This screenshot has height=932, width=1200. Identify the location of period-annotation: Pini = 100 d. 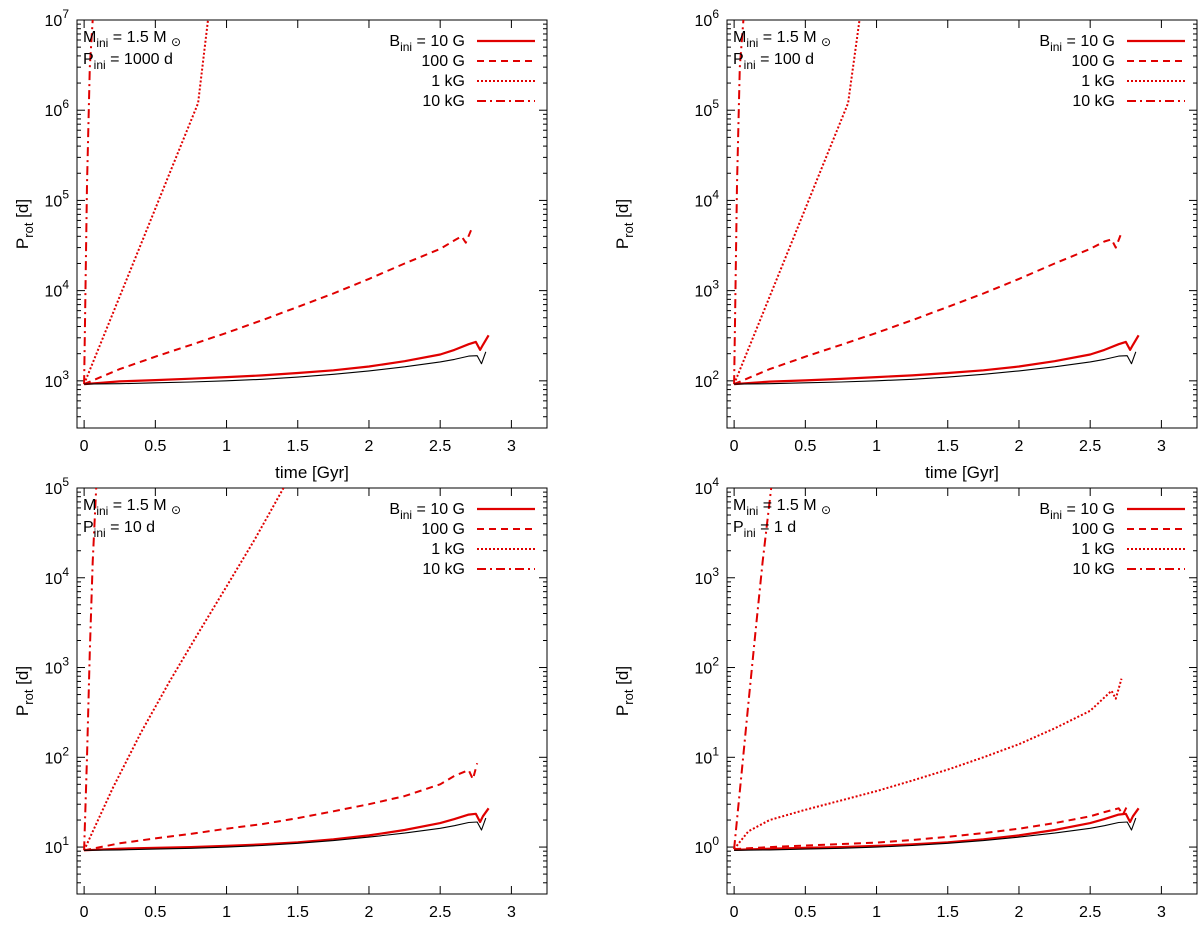
(773, 61).